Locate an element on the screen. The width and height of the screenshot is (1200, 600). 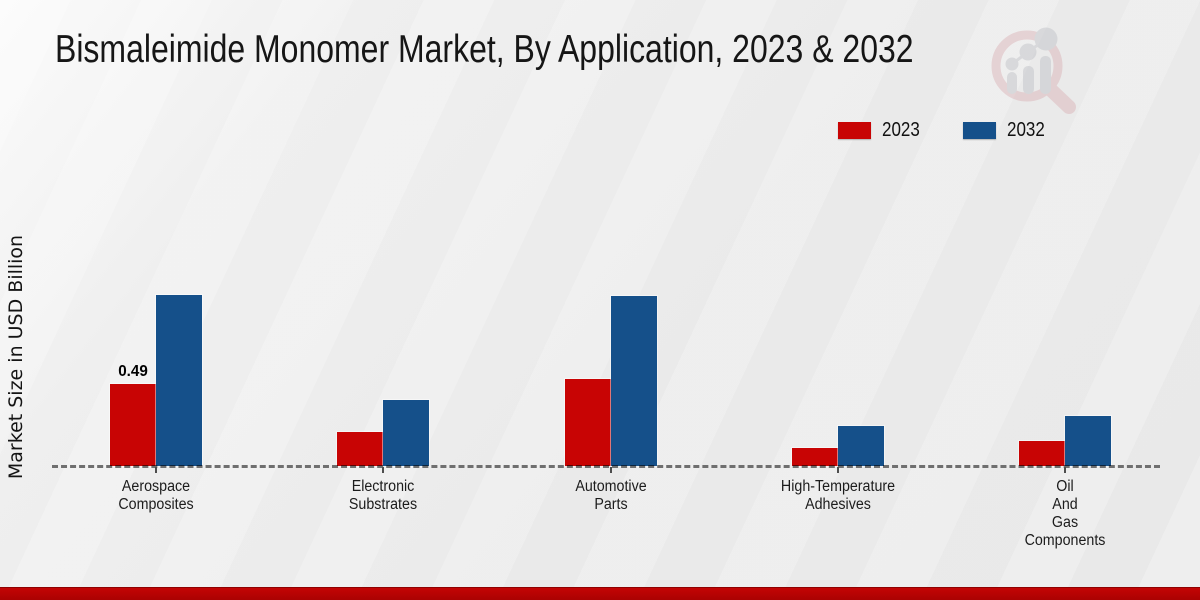
bar-2023-high-temperature-adhesives is located at coordinates (814, 457).